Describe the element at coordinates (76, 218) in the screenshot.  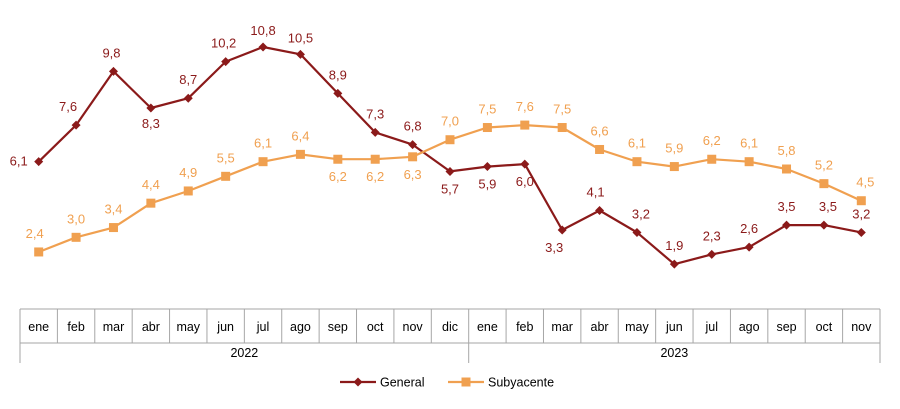
I see `data-label: 3,0` at that location.